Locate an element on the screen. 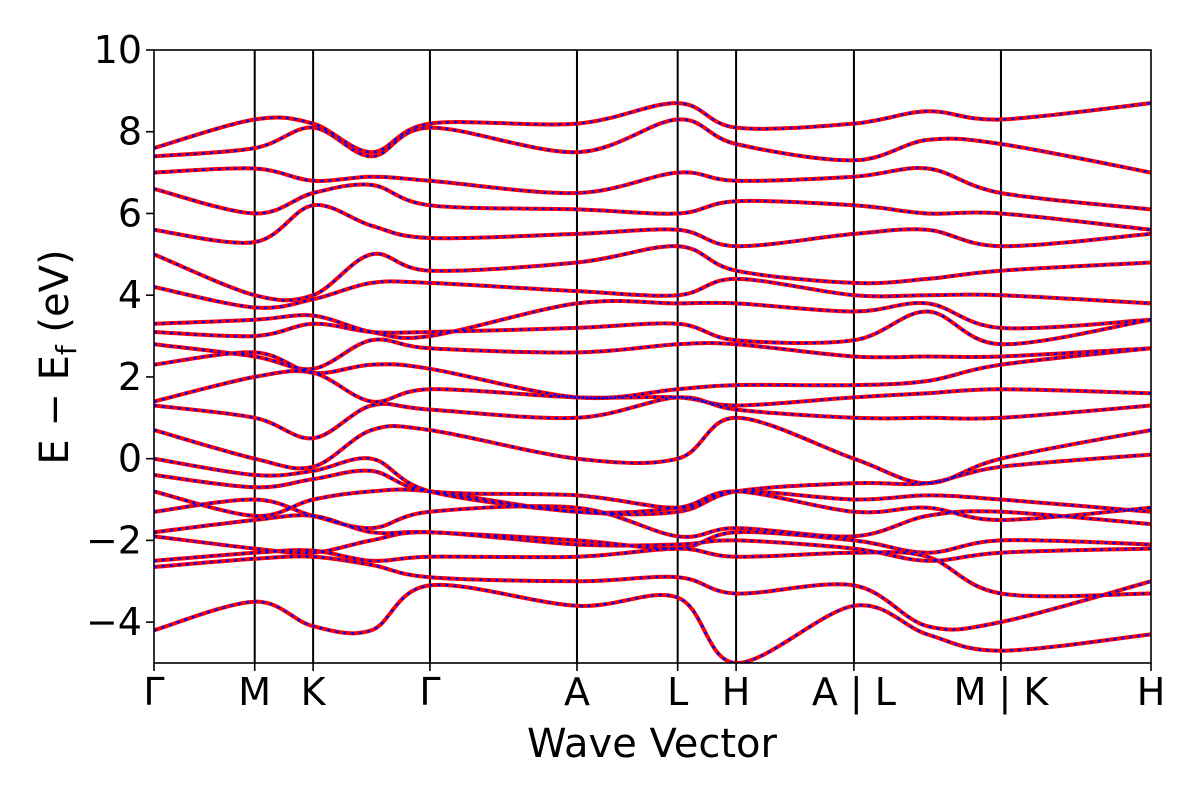 The width and height of the screenshot is (1200, 800). y-axis-label-unit: (eV) is located at coordinates (55, 297).